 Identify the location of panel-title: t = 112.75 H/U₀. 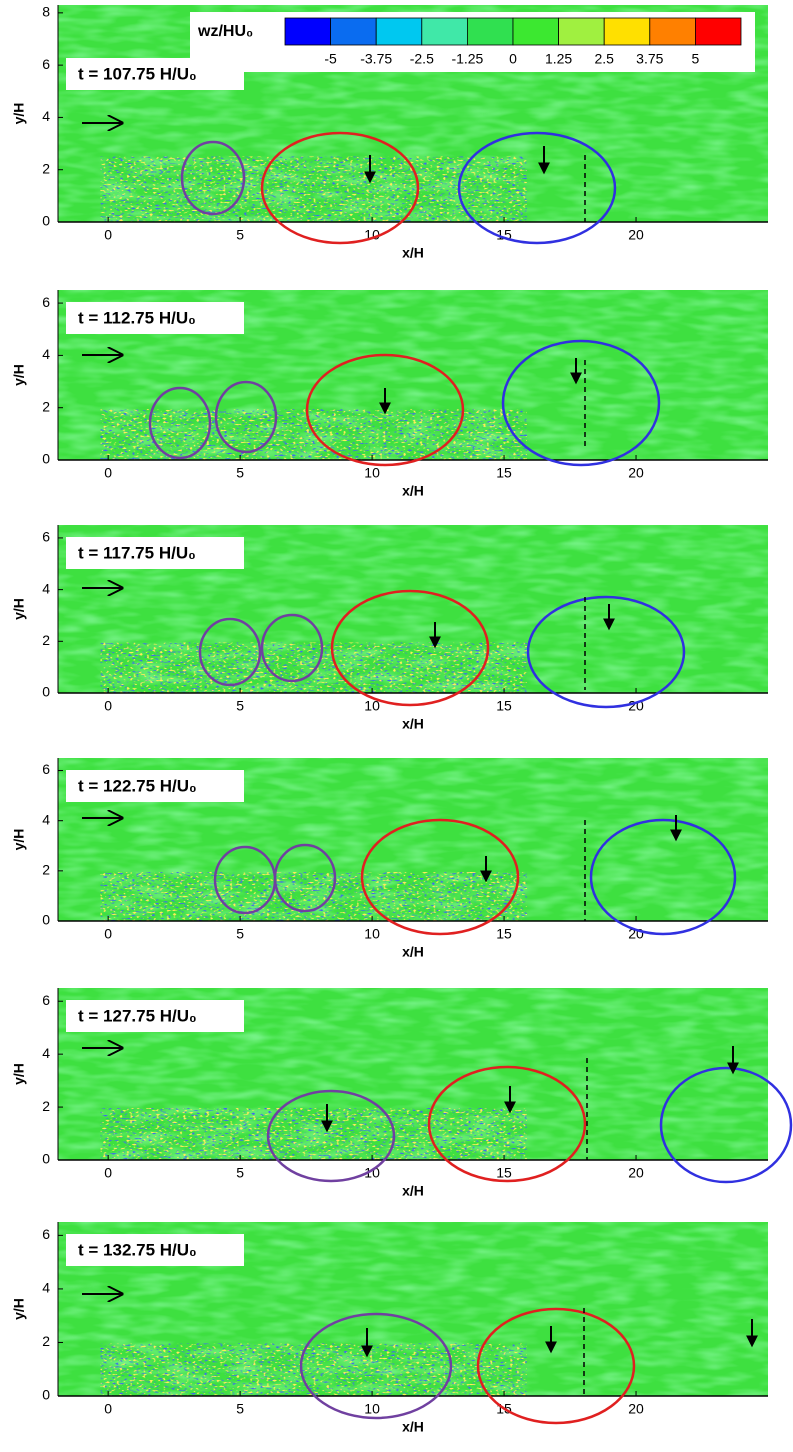
(137, 317).